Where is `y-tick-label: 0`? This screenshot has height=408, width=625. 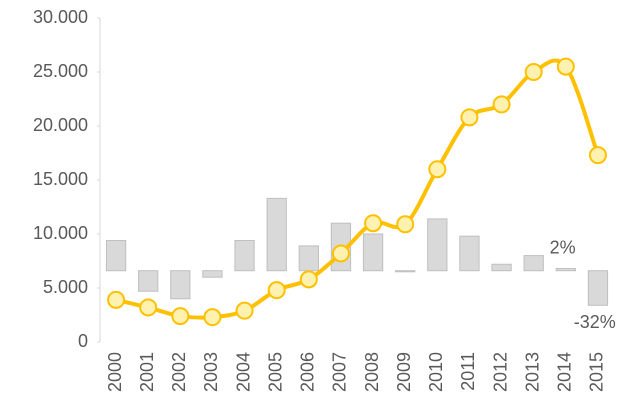 y-tick-label: 0 is located at coordinates (83, 341).